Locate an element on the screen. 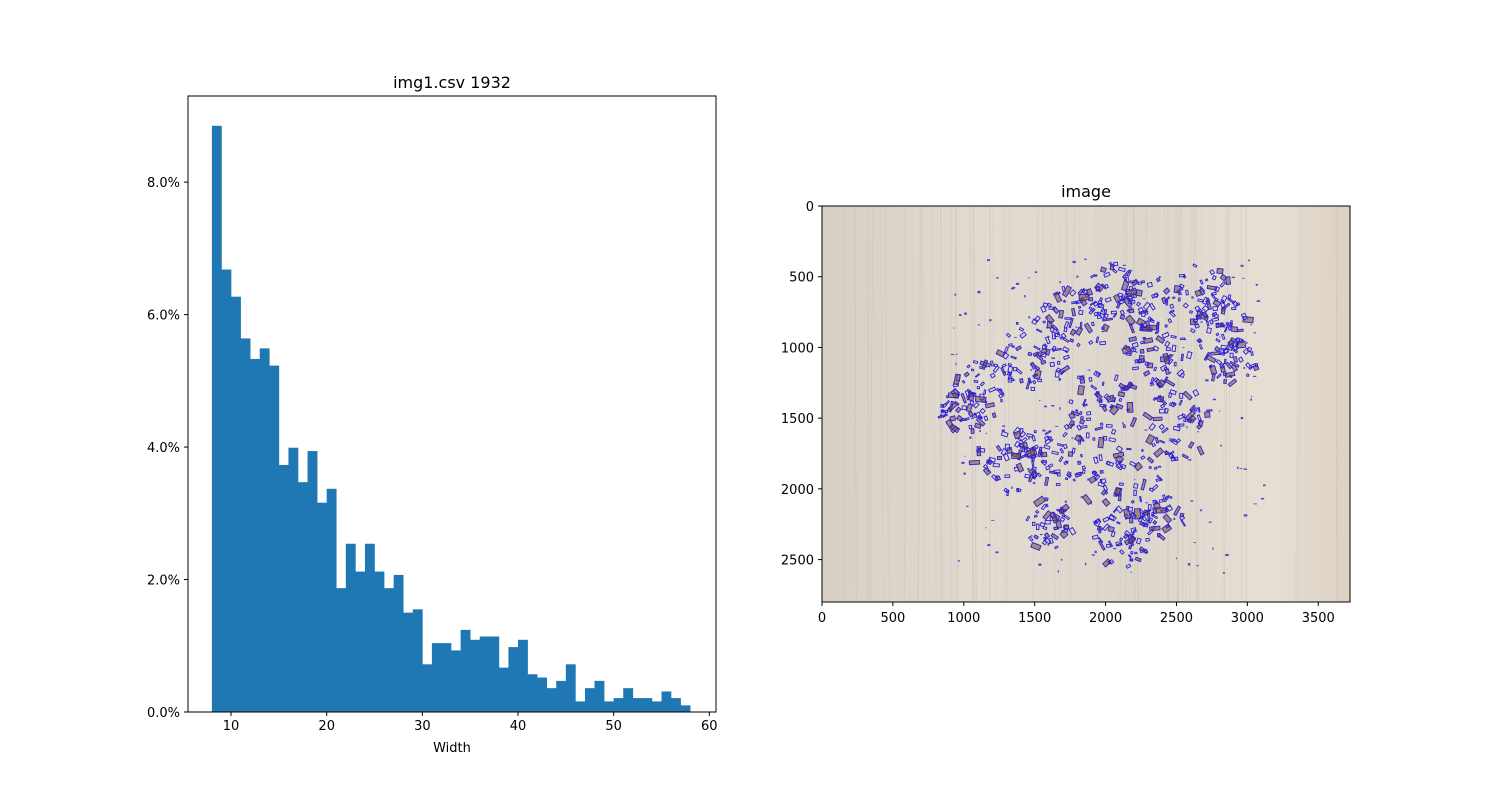 The image size is (1500, 800). x-tick-label: 30 is located at coordinates (422, 726).